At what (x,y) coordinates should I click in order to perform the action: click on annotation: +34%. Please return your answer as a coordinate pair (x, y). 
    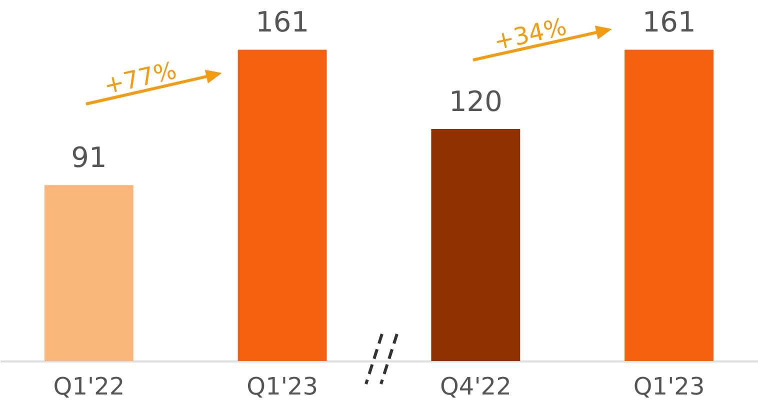
    Looking at the image, I should click on (530, 34).